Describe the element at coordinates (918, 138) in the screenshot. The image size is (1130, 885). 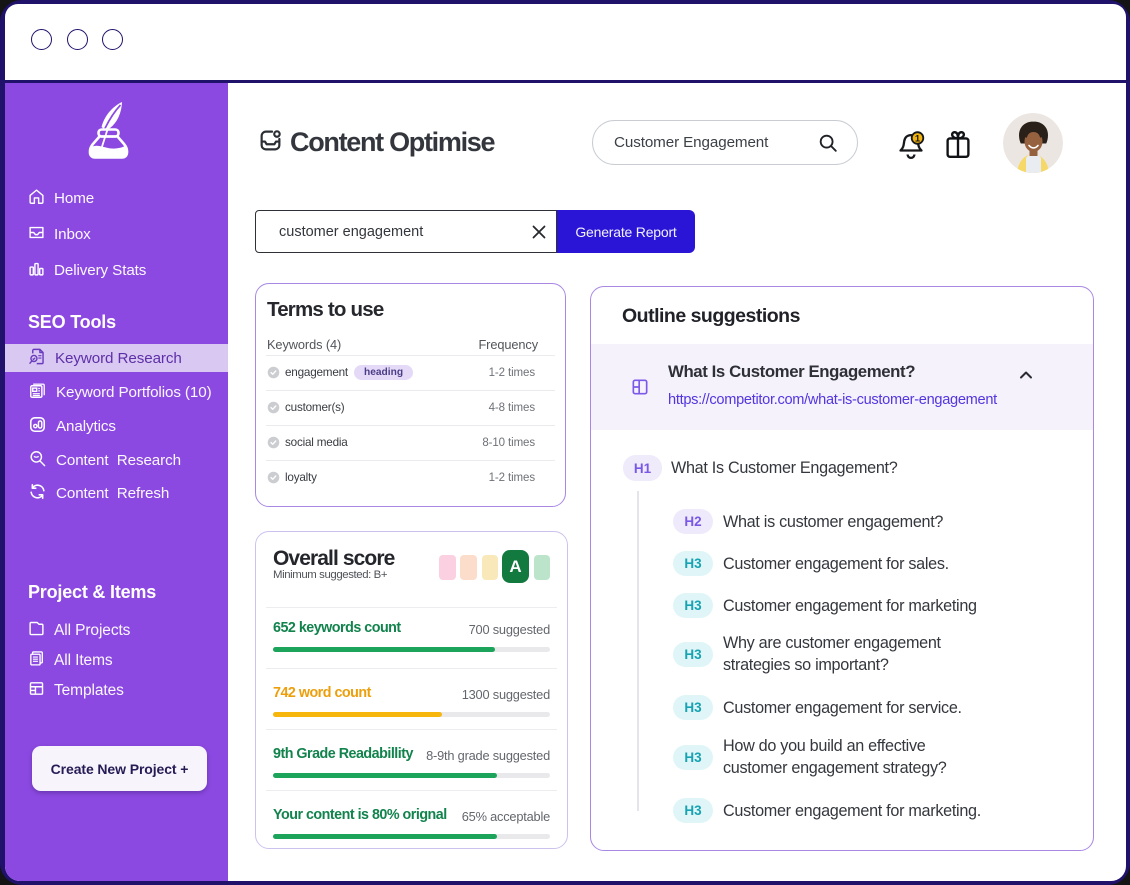
I see `svg-text: 1` at that location.